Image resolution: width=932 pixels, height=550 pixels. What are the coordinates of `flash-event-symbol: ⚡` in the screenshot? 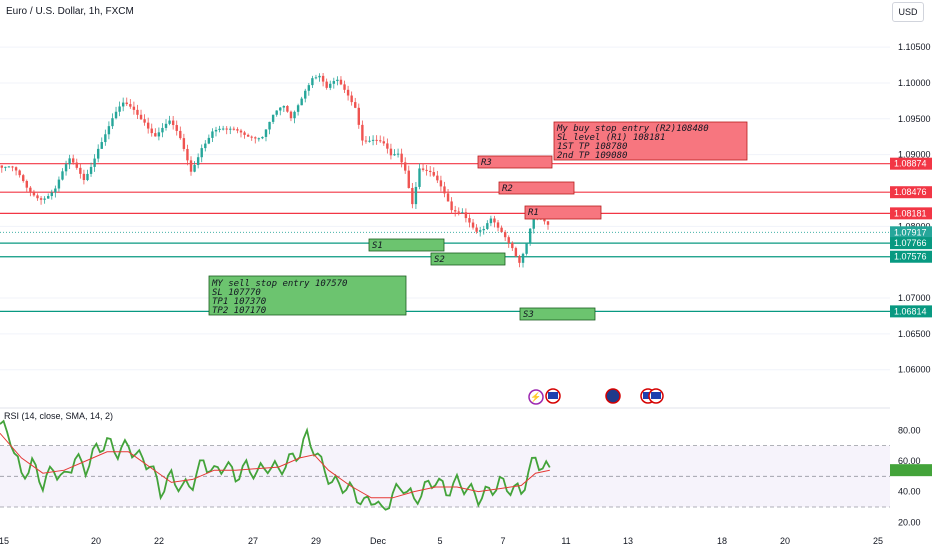 It's located at (535, 397).